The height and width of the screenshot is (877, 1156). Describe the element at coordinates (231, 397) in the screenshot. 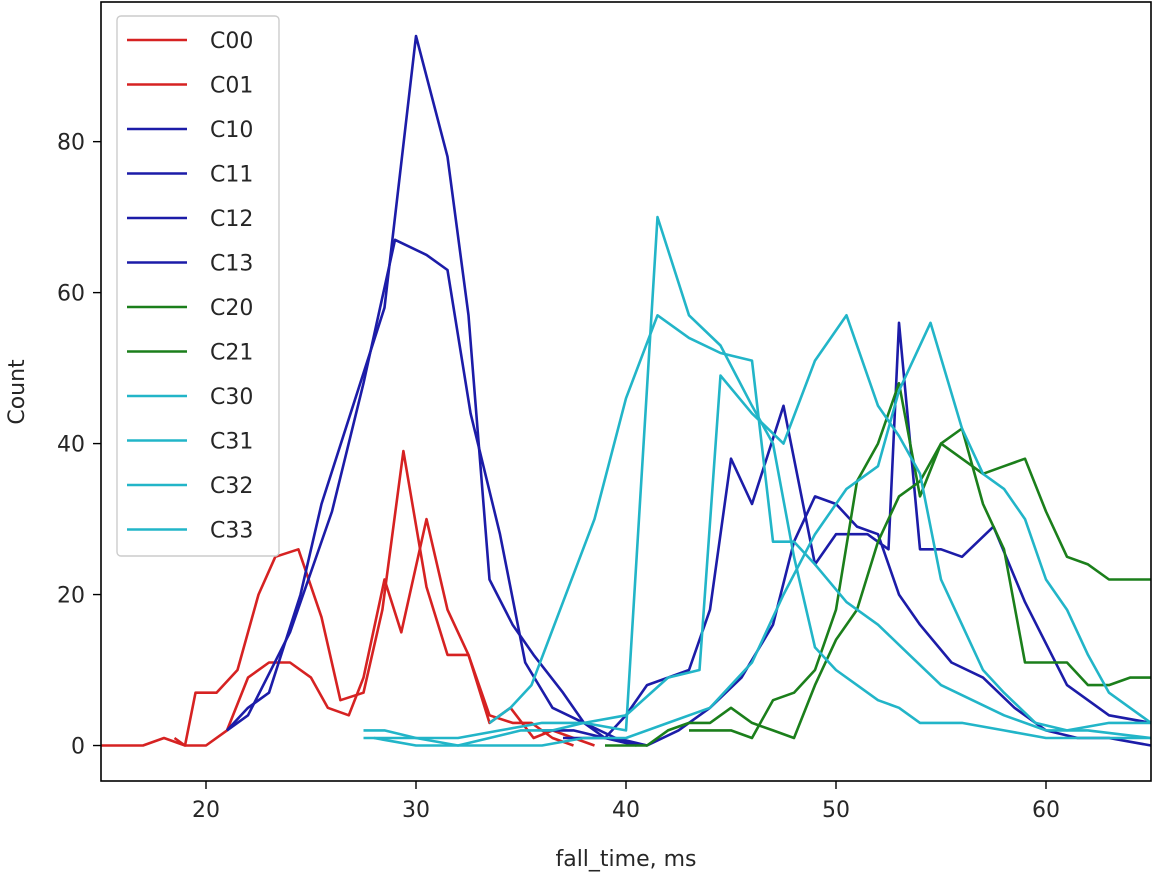

I see `legend-label-c30: C30` at that location.